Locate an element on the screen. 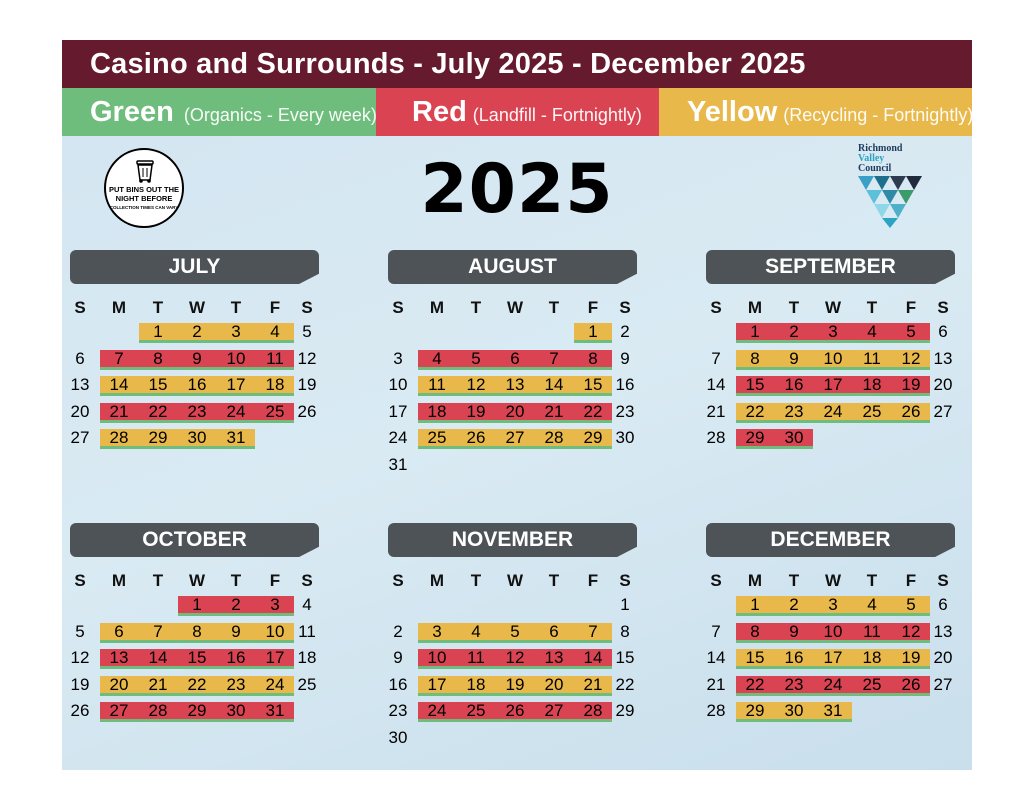 This screenshot has width=1024, height=803. calendar-day: 6 is located at coordinates (515, 358).